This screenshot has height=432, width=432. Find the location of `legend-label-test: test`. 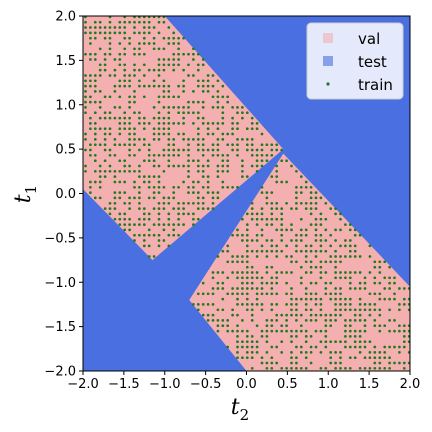

legend-label-test: test is located at coordinates (372, 62).